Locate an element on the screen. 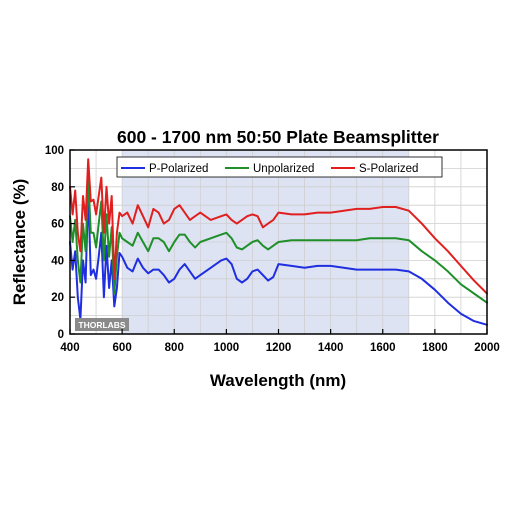  y-tick-label: 60 is located at coordinates (57, 225).